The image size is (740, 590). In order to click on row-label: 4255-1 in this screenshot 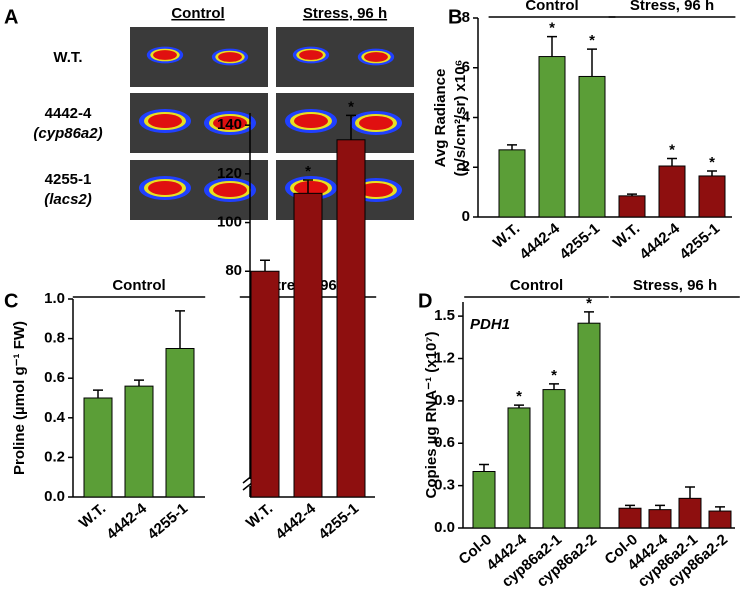, I will do `click(68, 179)`.